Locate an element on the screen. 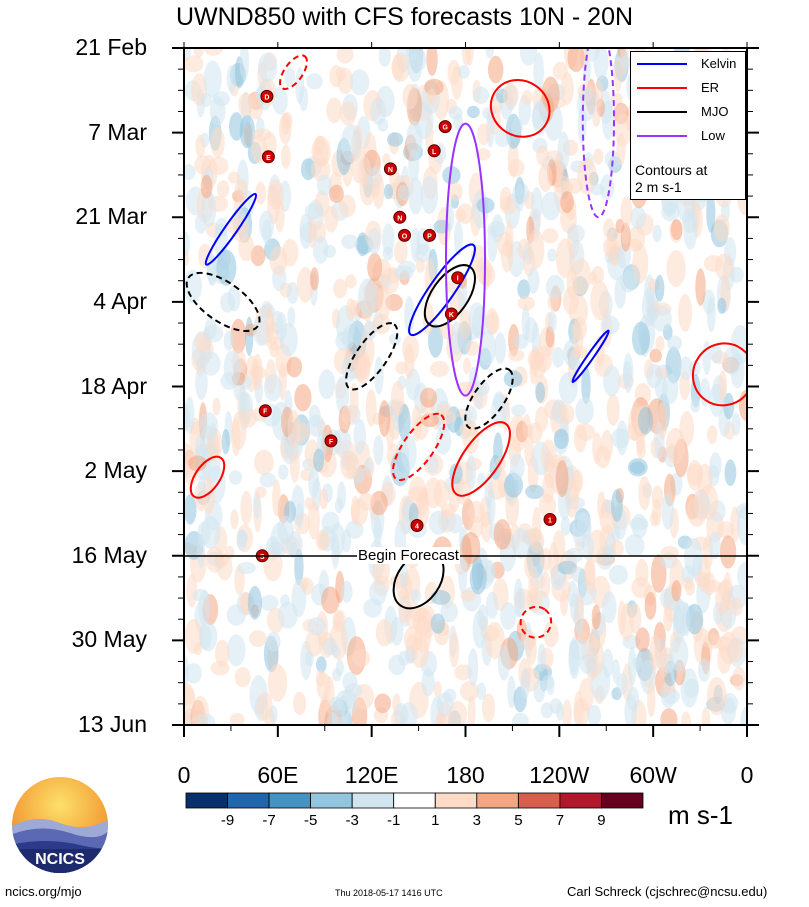 This screenshot has height=907, width=809. storm-letter: D is located at coordinates (266, 97).